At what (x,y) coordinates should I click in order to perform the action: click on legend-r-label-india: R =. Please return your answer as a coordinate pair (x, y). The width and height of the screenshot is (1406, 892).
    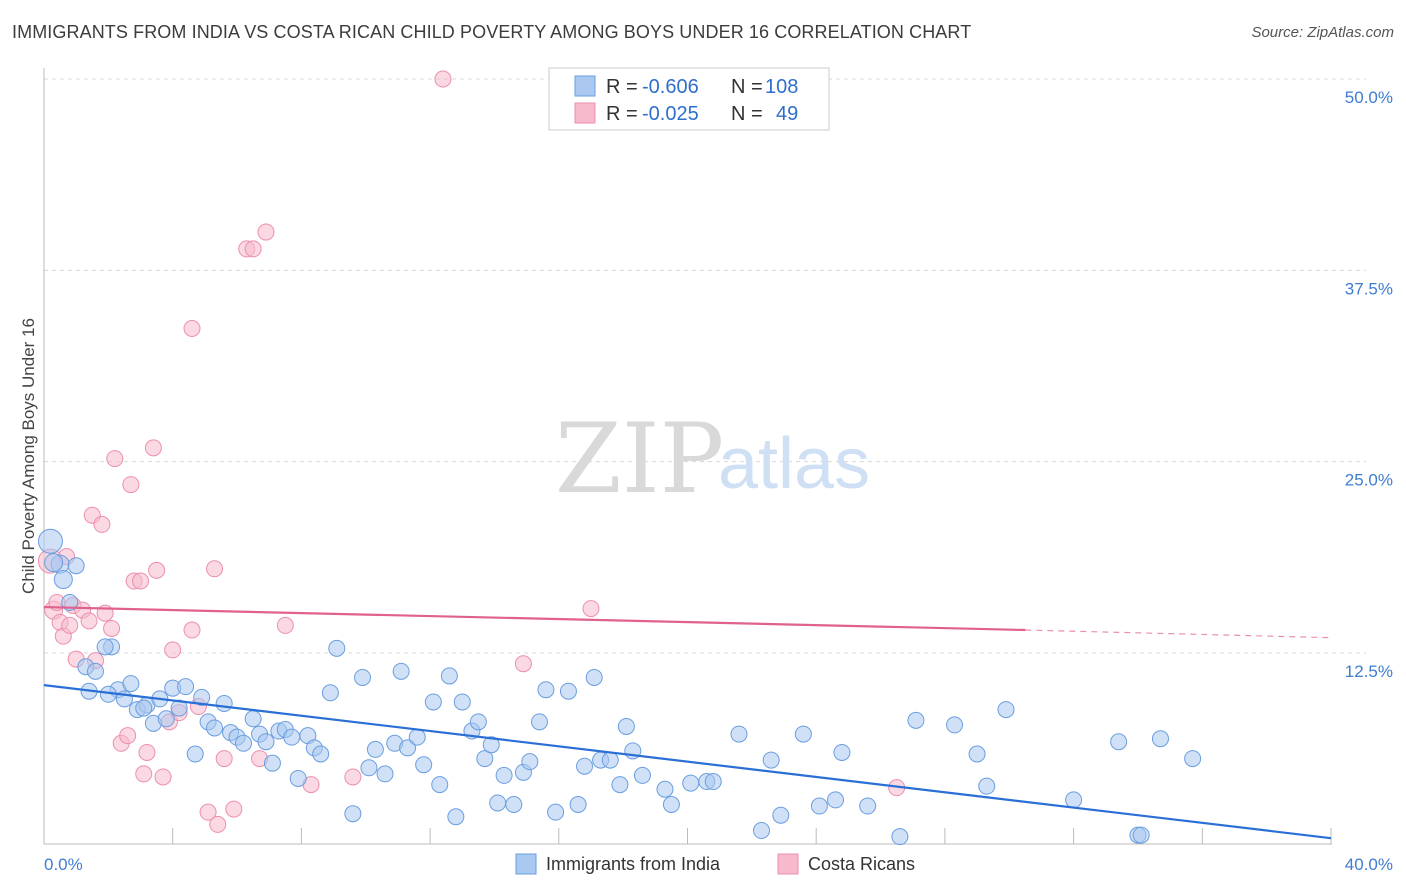
    Looking at the image, I should click on (622, 87).